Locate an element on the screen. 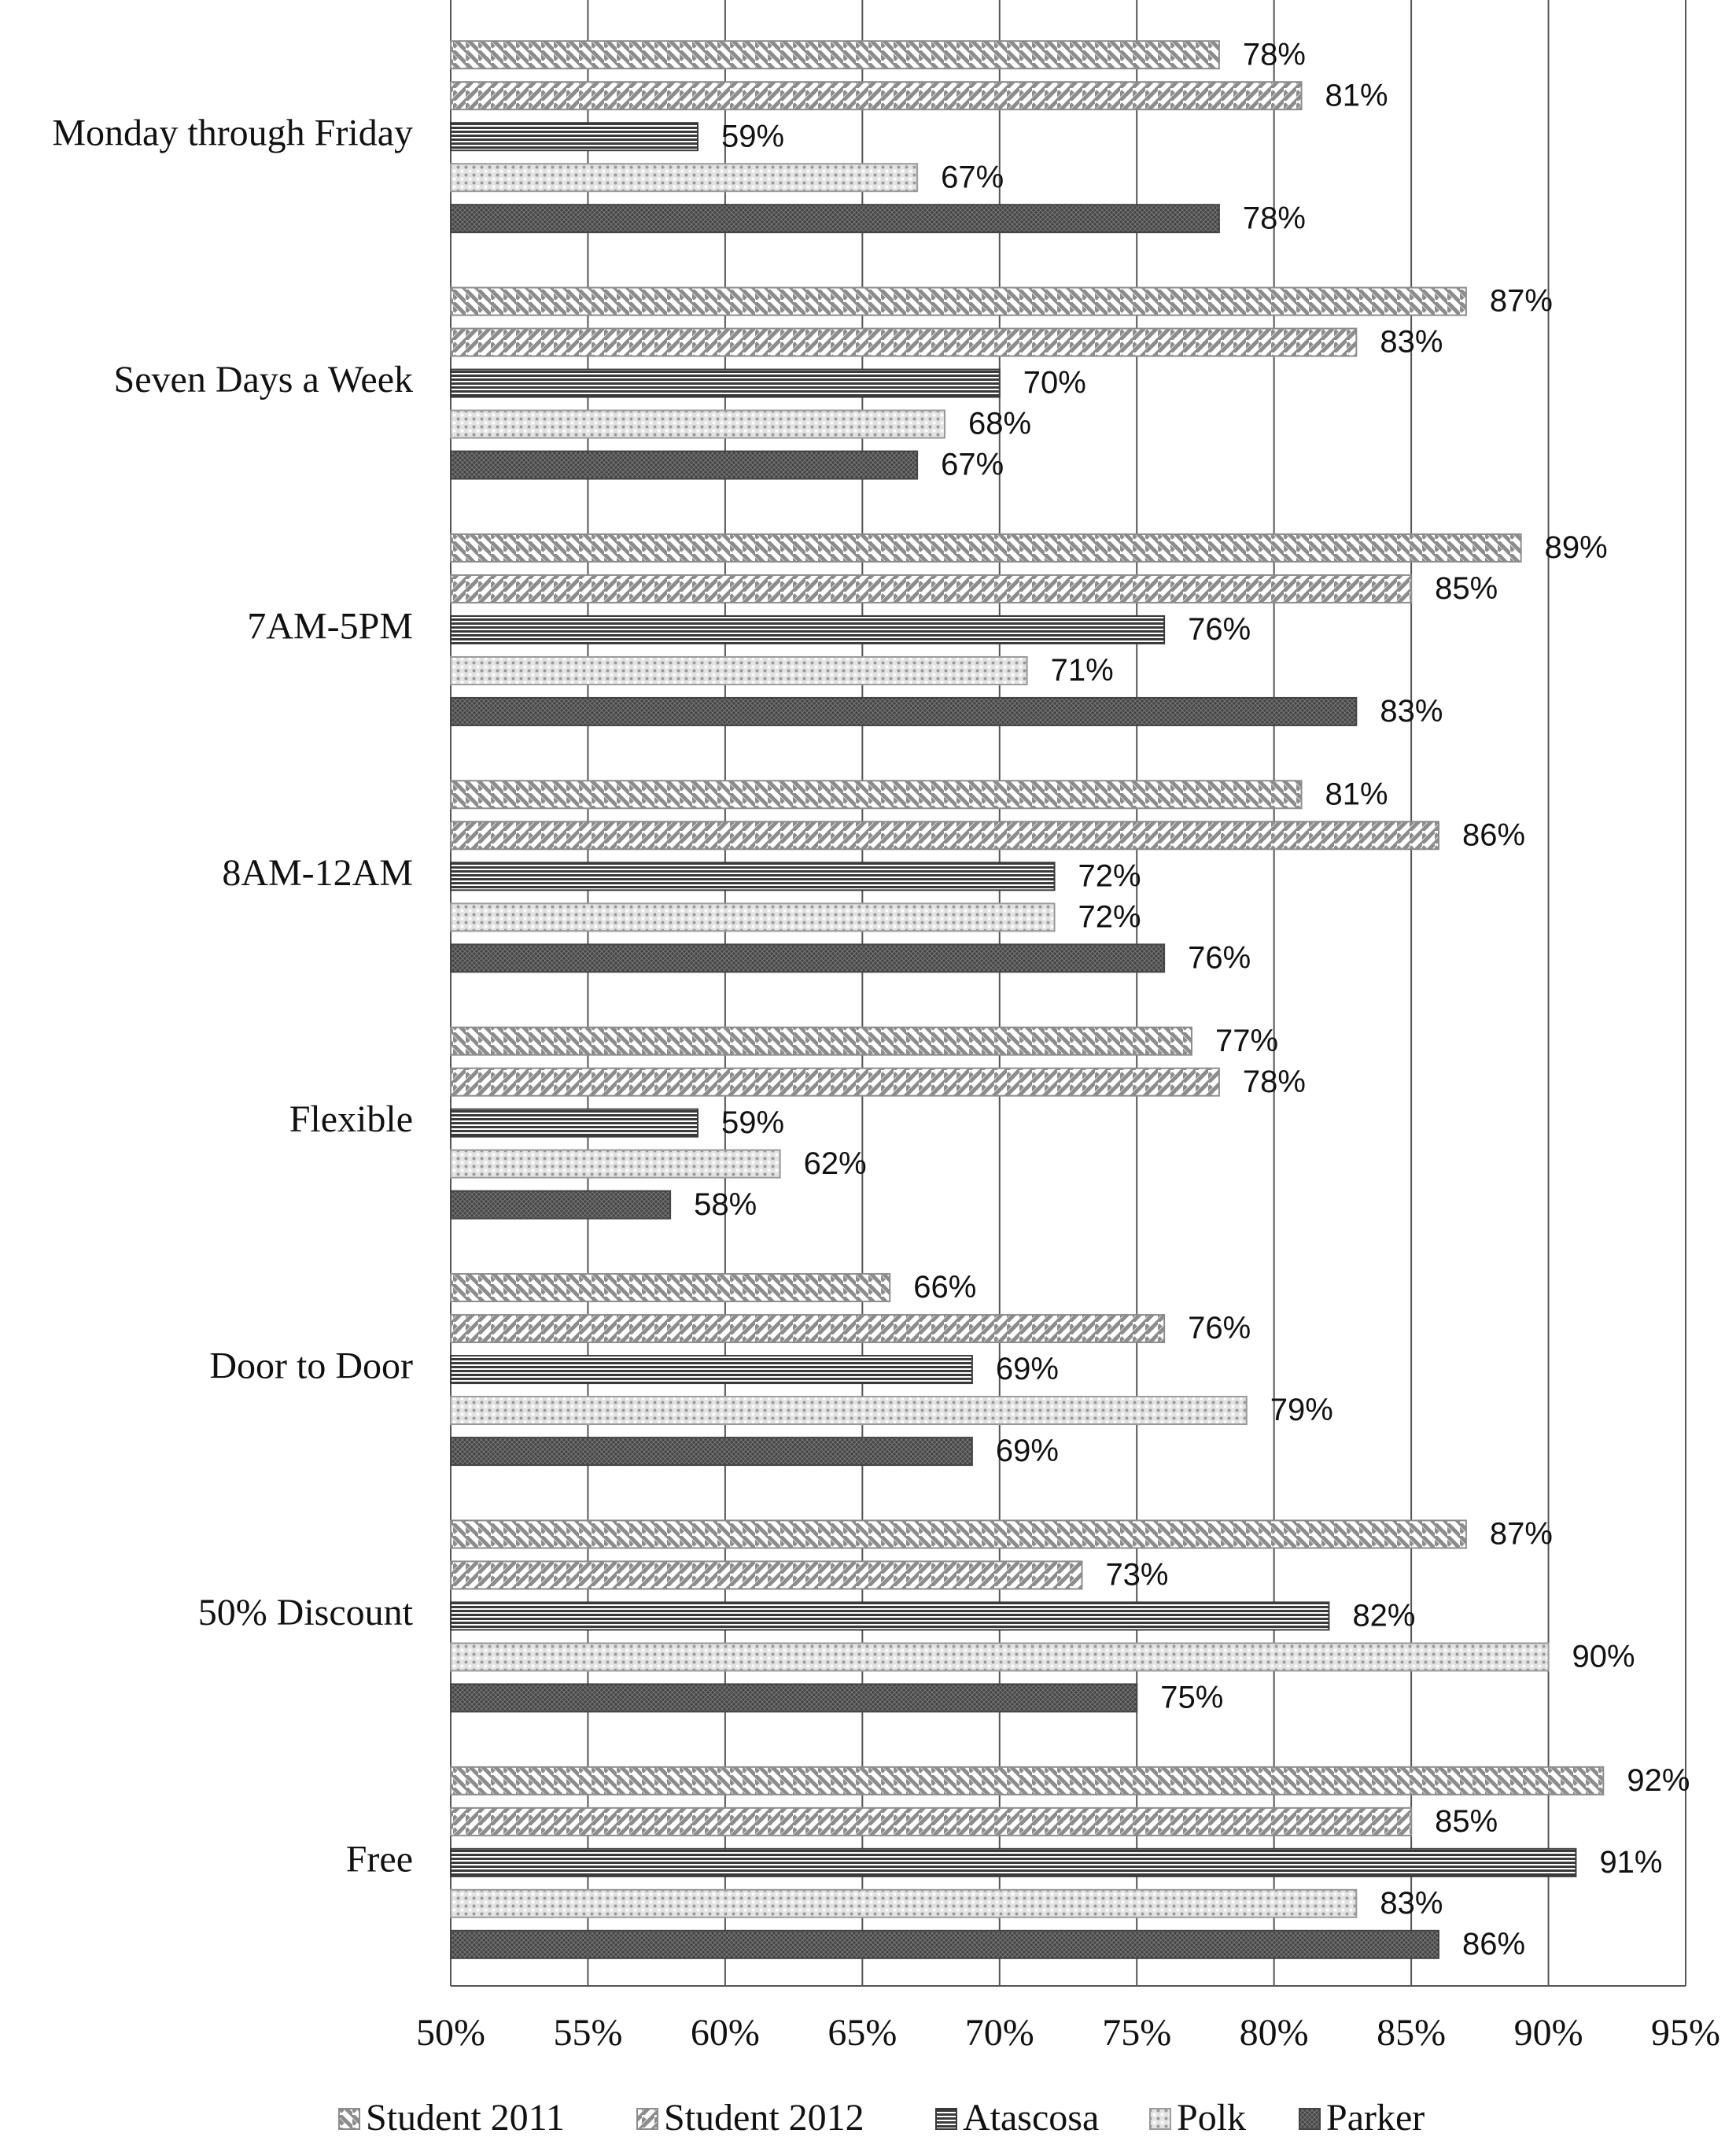  data-label: 69% is located at coordinates (1028, 1451).